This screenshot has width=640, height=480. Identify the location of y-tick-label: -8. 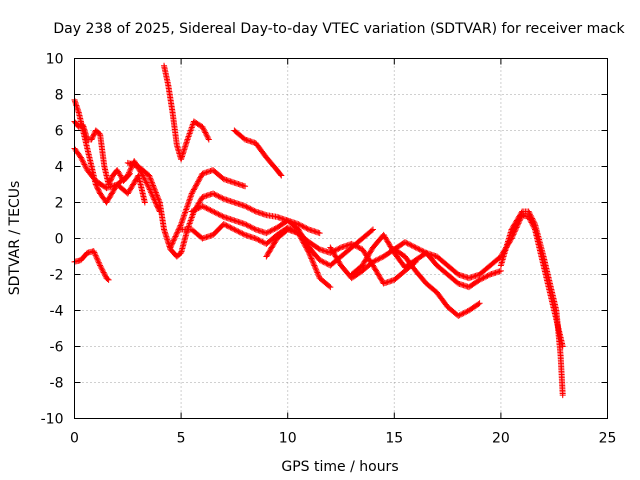
(57, 384).